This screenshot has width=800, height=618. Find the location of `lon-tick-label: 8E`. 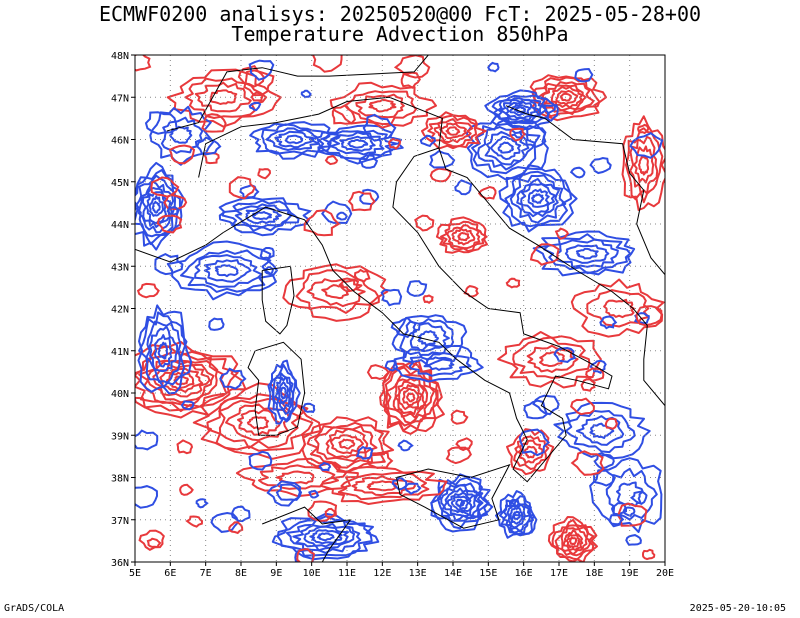

lon-tick-label: 8E is located at coordinates (241, 573).